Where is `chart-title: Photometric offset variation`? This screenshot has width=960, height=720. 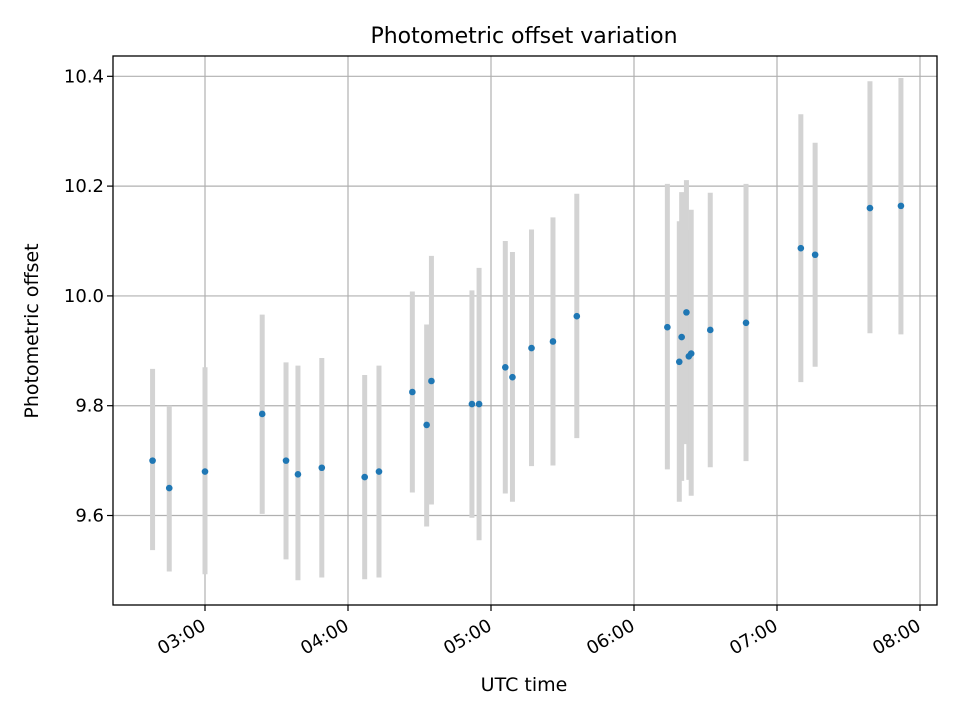
chart-title: Photometric offset variation is located at coordinates (523, 36).